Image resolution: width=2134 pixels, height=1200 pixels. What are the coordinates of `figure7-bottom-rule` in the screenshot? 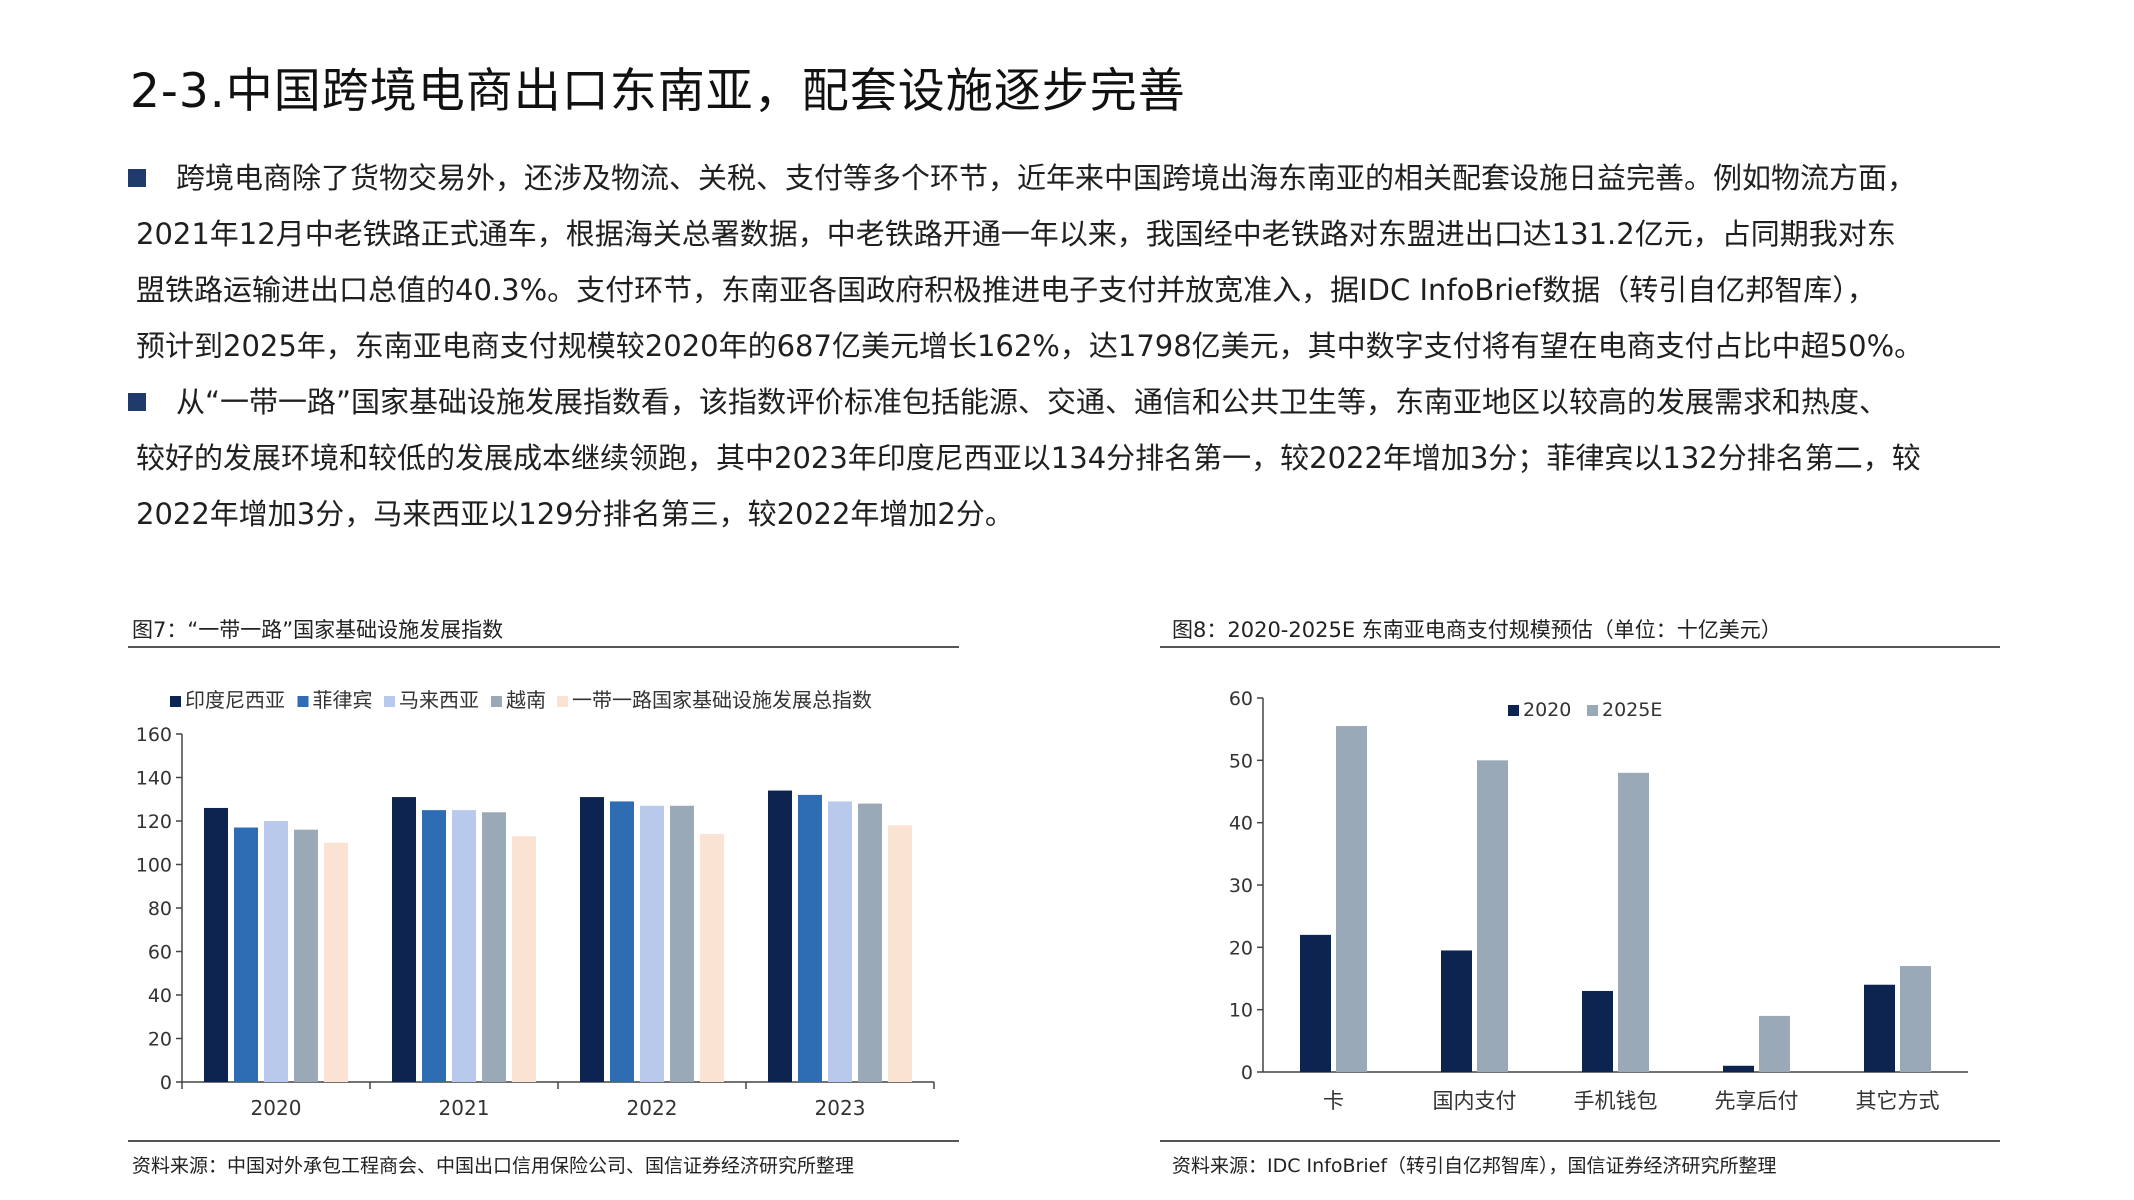 It's located at (543, 1141).